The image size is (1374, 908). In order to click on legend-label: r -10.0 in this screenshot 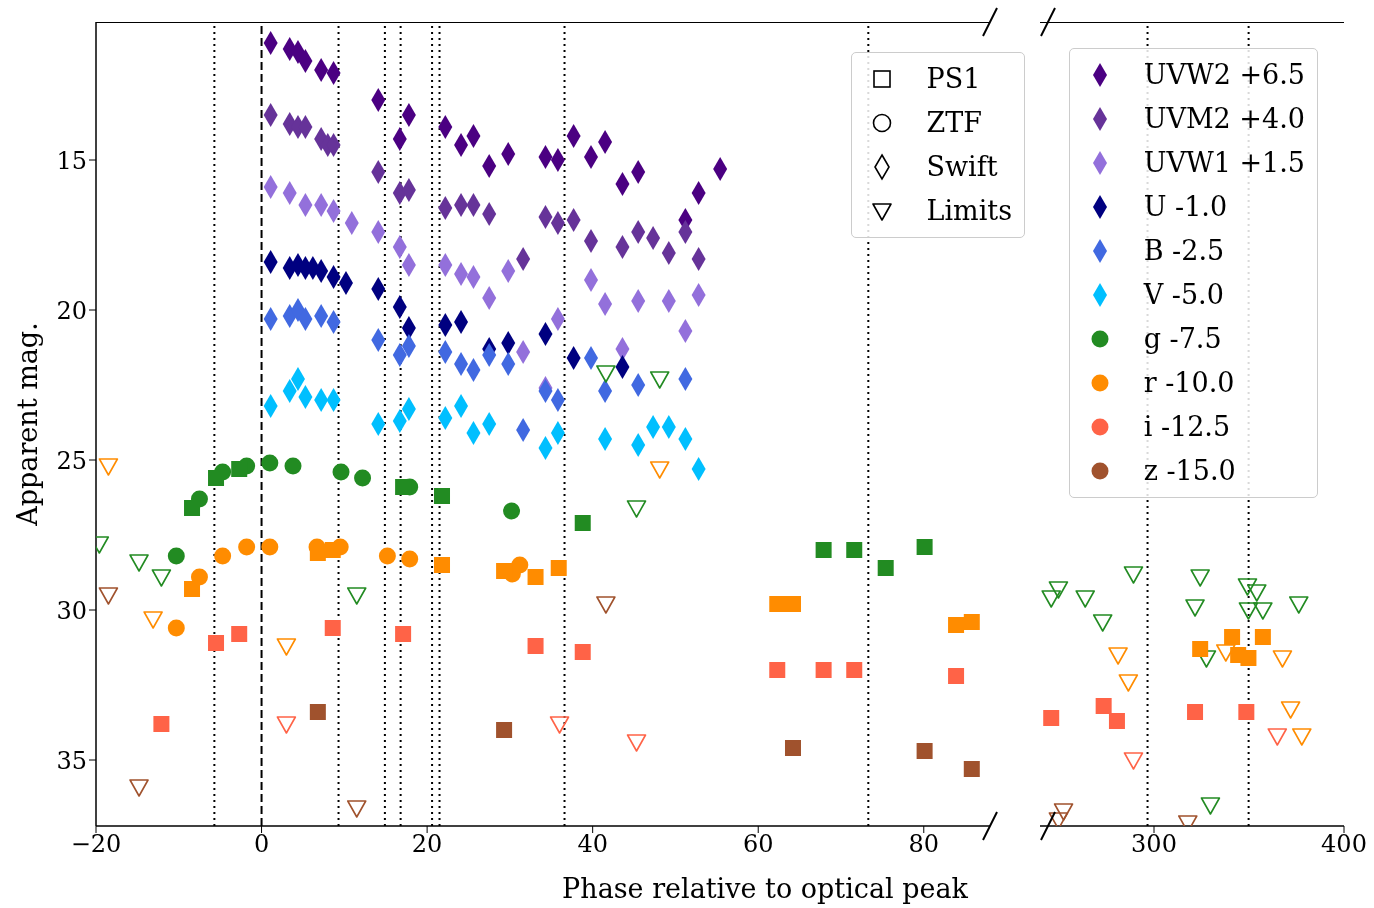, I will do `click(1189, 383)`.